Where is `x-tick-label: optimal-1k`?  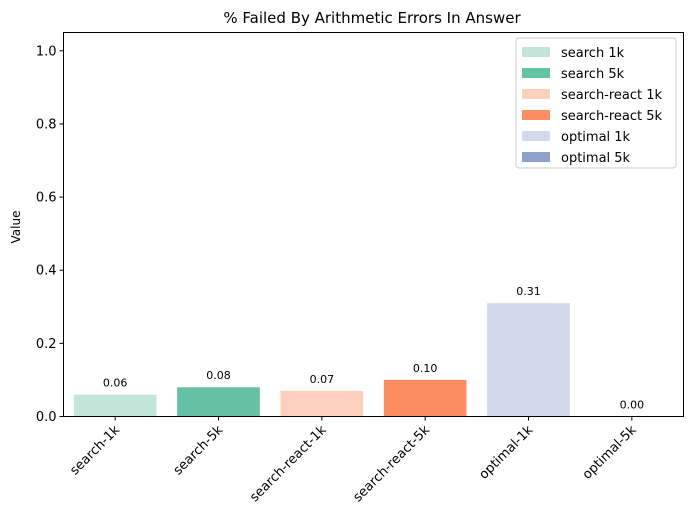
x-tick-label: optimal-1k is located at coordinates (506, 452).